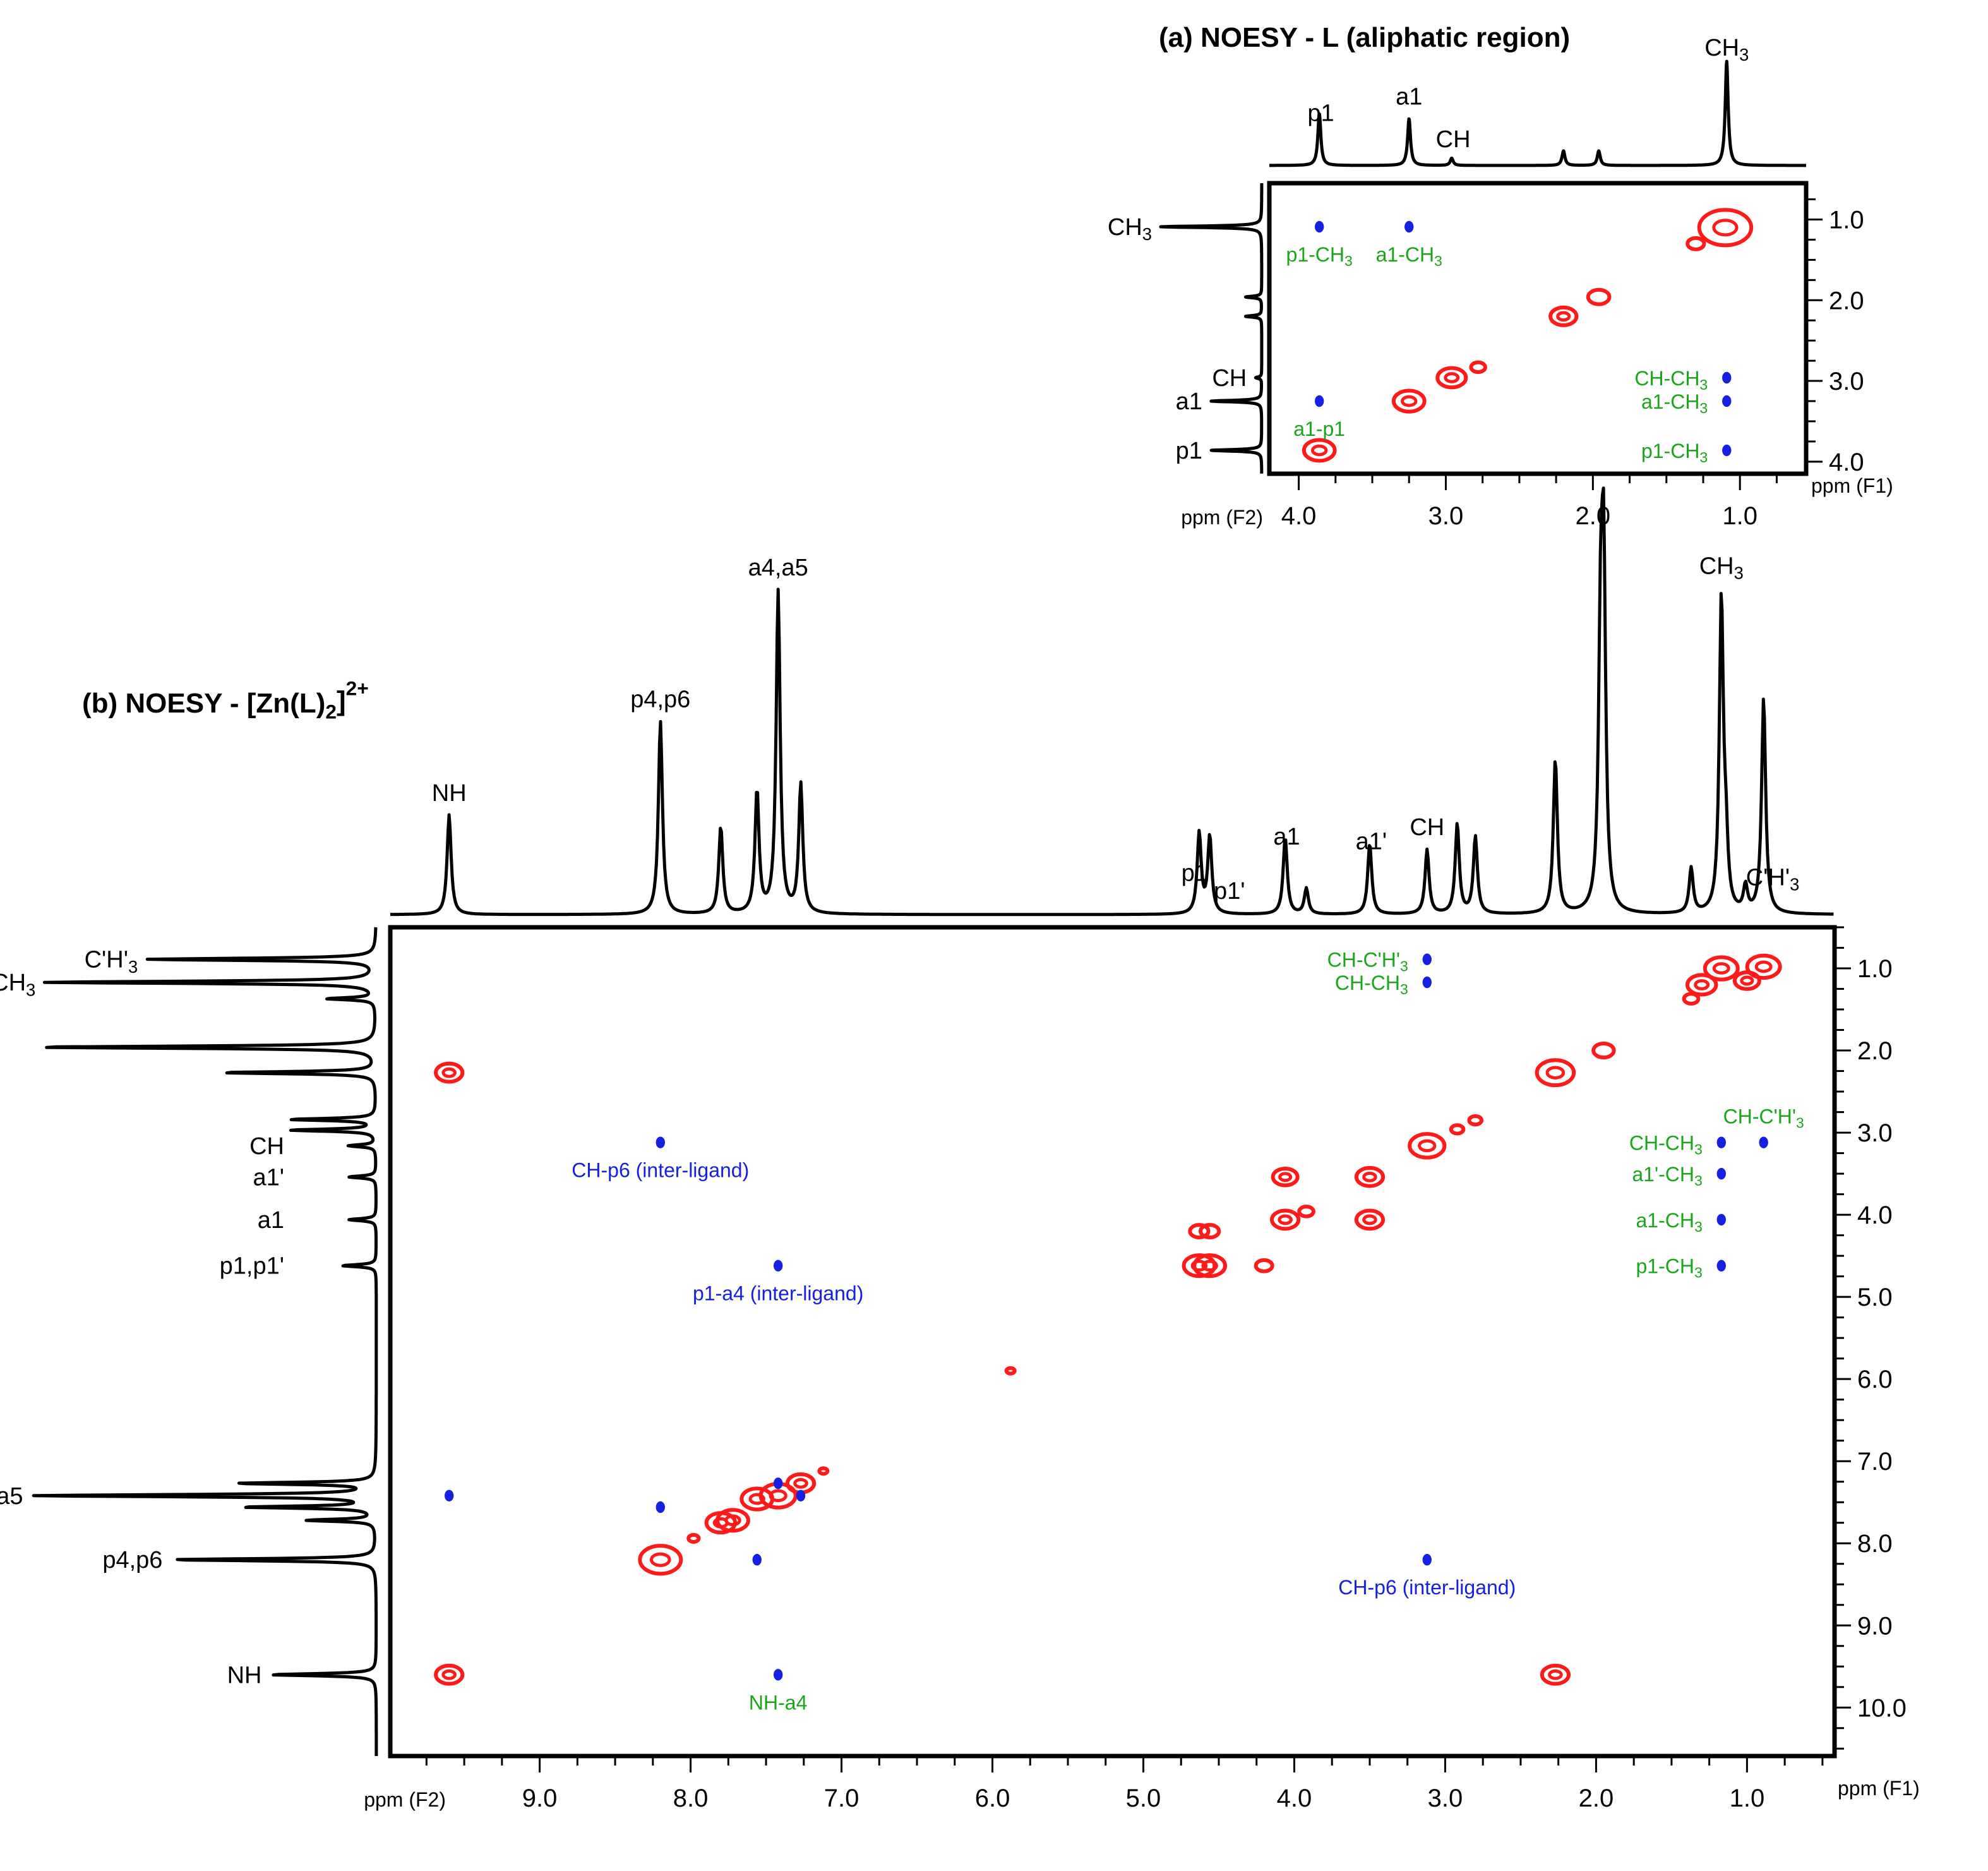  I want to click on side-peak-label-text: CH, so click(1125, 227).